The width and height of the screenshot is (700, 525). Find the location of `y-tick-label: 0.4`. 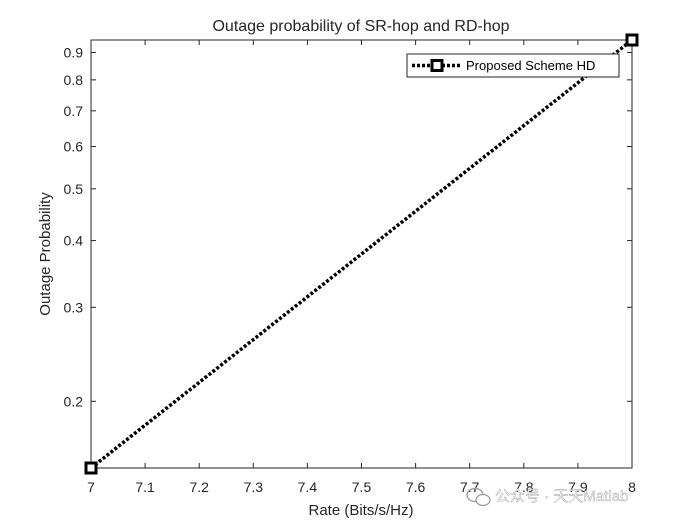

y-tick-label: 0.4 is located at coordinates (74, 241).